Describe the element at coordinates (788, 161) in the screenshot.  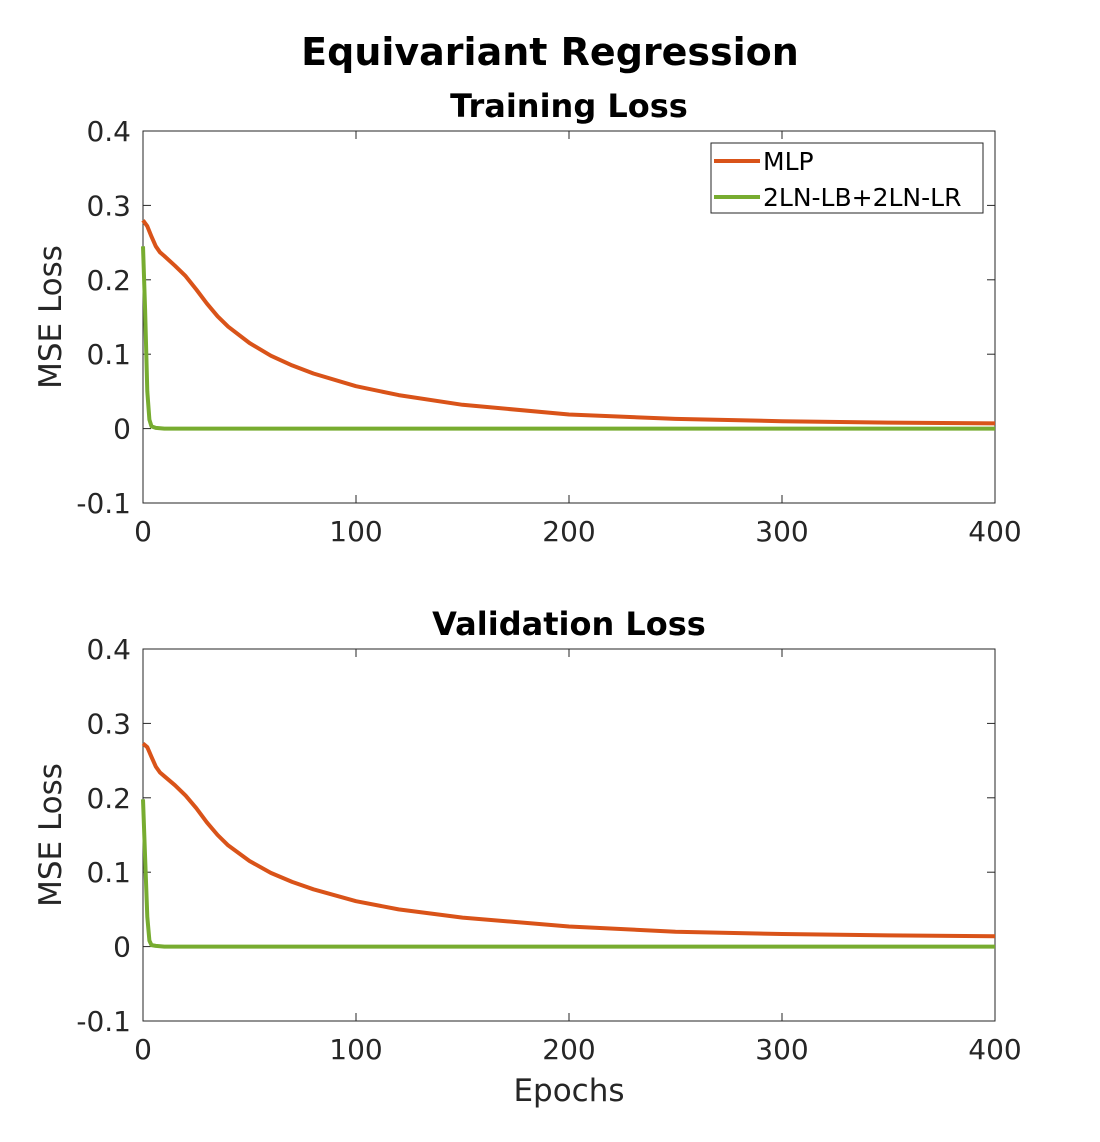
I see `legend-label-mlp: MLP` at that location.